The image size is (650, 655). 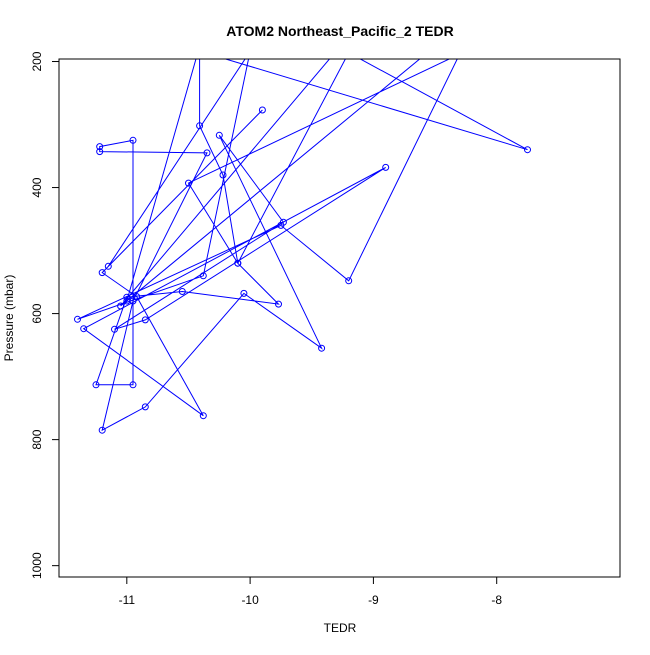 I want to click on y-tick-label: 200, so click(x=37, y=61).